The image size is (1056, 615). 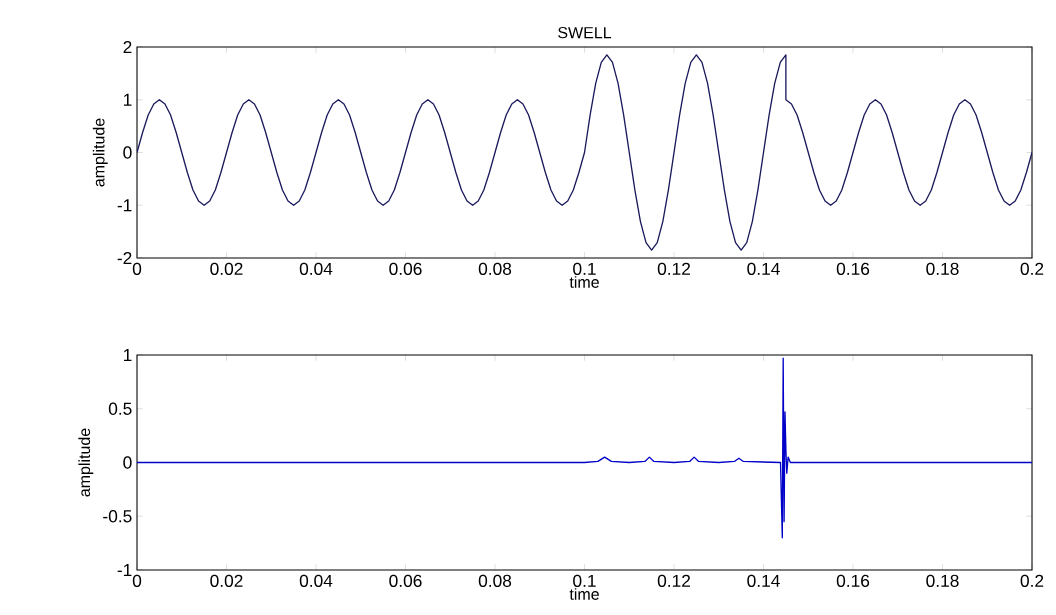 I want to click on y-tick-label: -0.5, so click(x=117, y=516).